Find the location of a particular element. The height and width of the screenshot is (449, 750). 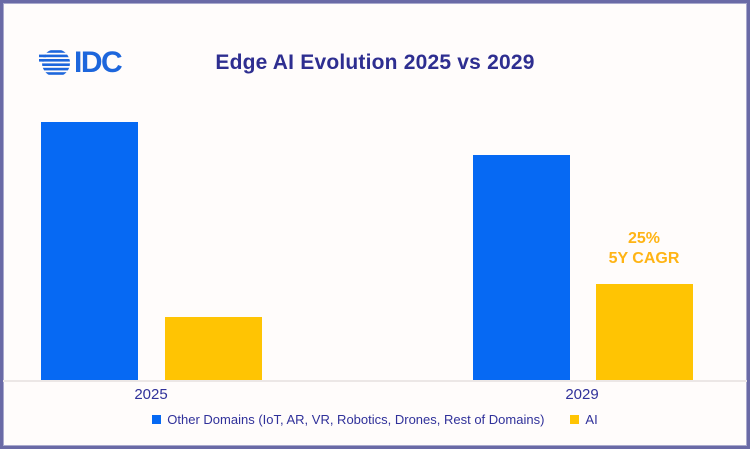

legend-label-ai: AI is located at coordinates (591, 419).